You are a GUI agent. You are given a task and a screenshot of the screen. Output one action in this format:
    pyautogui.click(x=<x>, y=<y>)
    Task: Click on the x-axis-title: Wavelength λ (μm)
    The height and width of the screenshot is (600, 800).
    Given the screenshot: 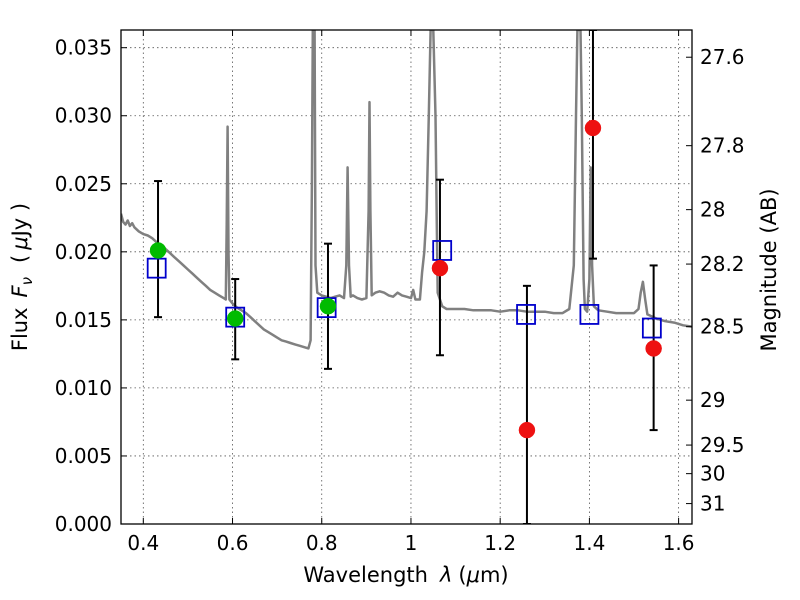 What is the action you would take?
    pyautogui.click(x=405, y=575)
    